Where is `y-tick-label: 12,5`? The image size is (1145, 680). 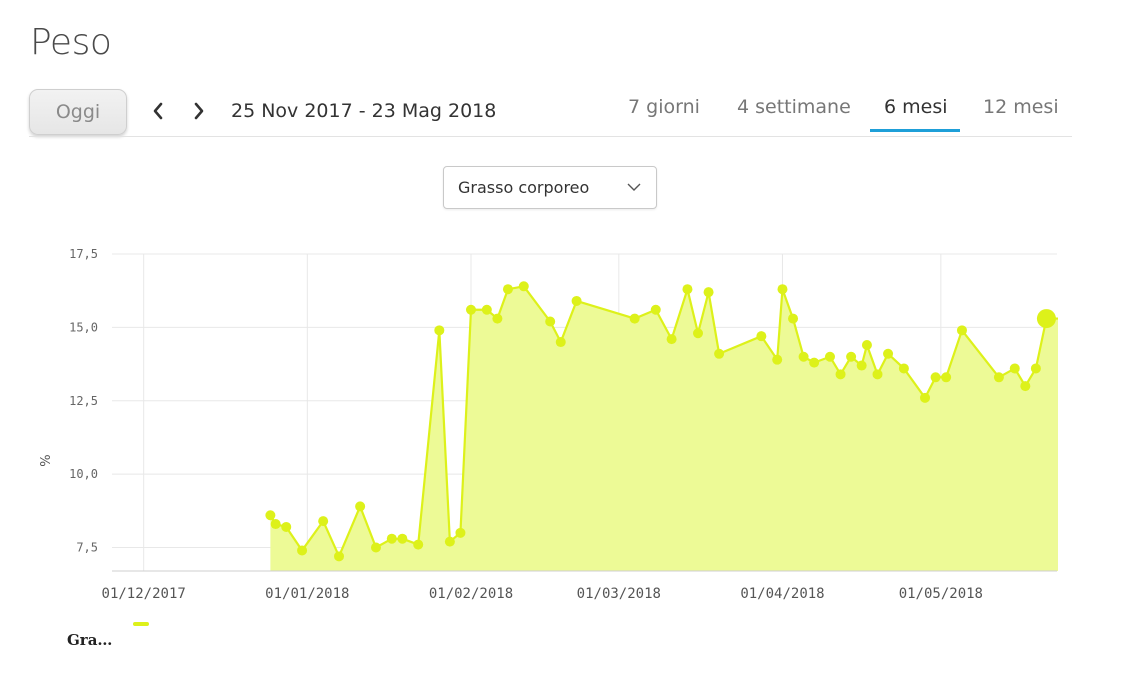 y-tick-label: 12,5 is located at coordinates (83, 401).